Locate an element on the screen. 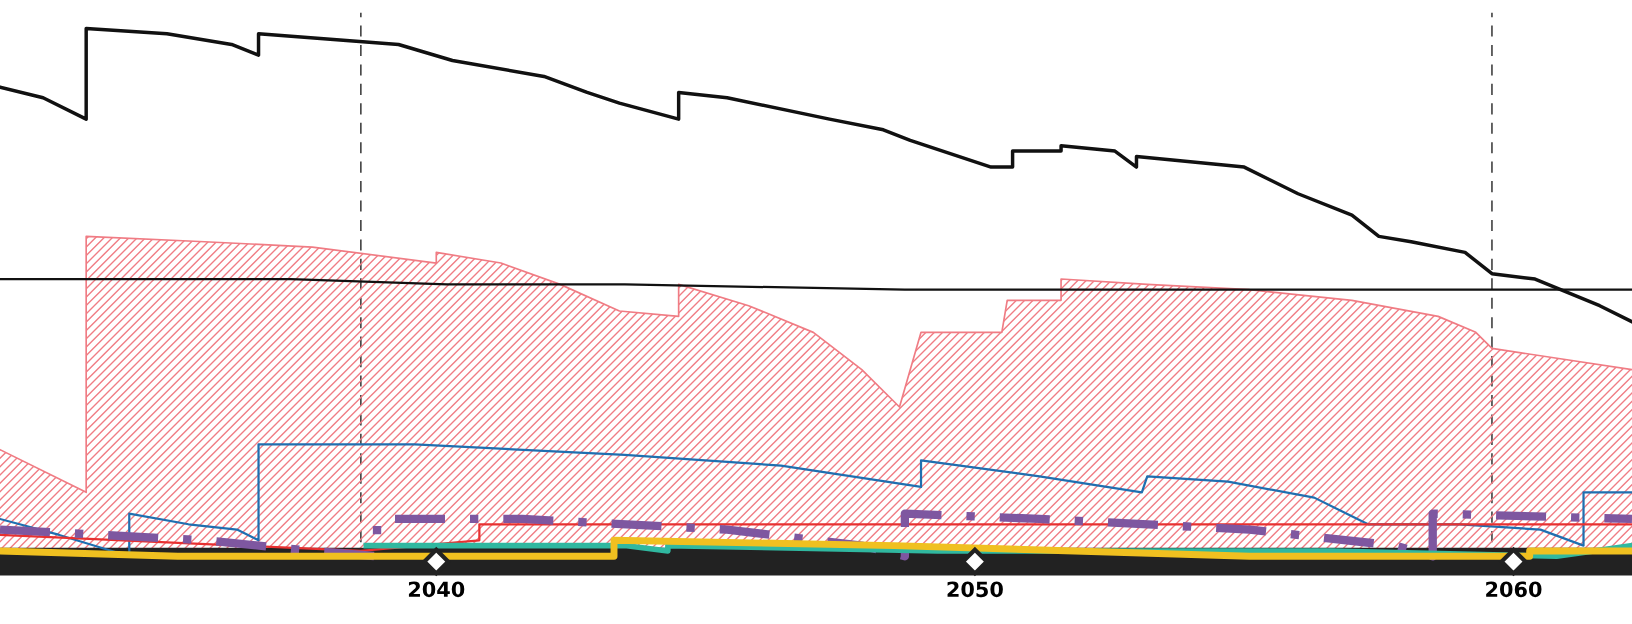 The width and height of the screenshot is (1632, 624). x-tick-label: 2040 is located at coordinates (436, 589).